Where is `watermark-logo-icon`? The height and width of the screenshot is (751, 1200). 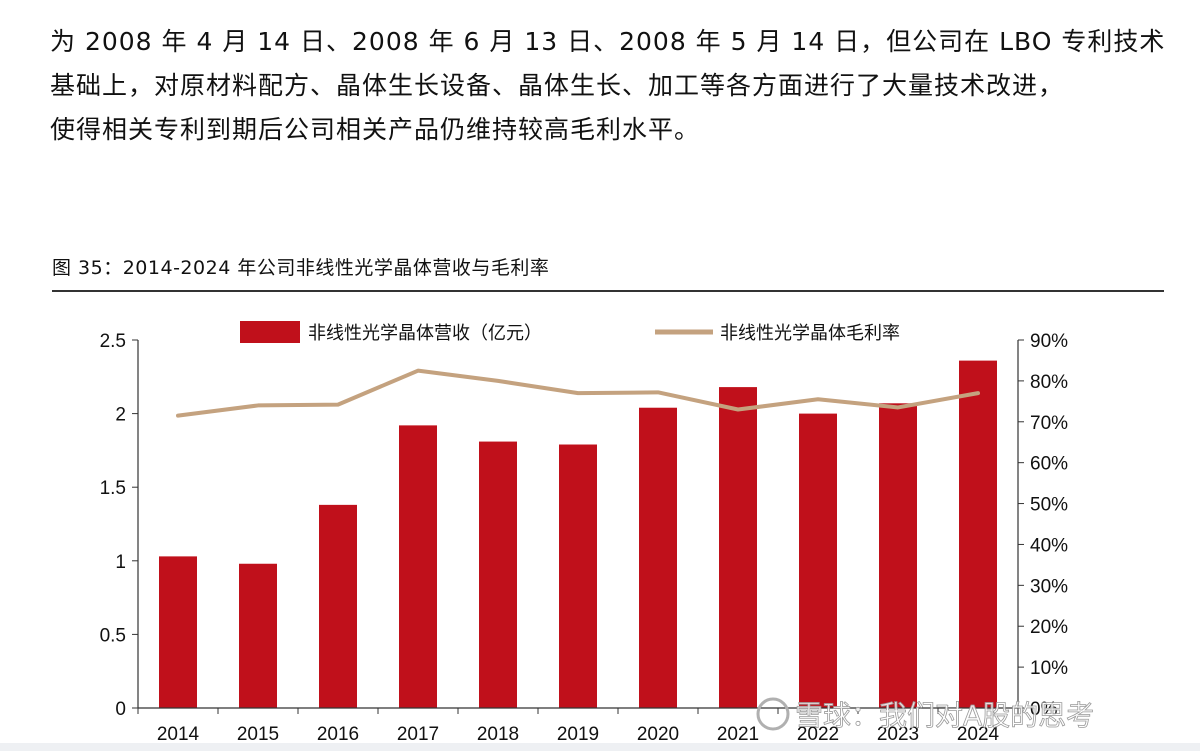
watermark-logo-icon is located at coordinates (773, 714).